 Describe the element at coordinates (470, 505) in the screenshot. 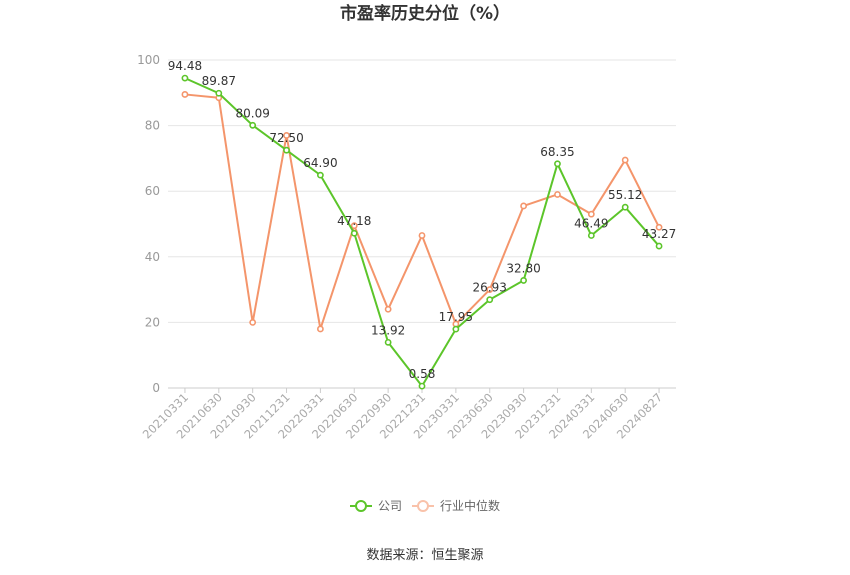

I see `legend-label: 行业中位数` at that location.